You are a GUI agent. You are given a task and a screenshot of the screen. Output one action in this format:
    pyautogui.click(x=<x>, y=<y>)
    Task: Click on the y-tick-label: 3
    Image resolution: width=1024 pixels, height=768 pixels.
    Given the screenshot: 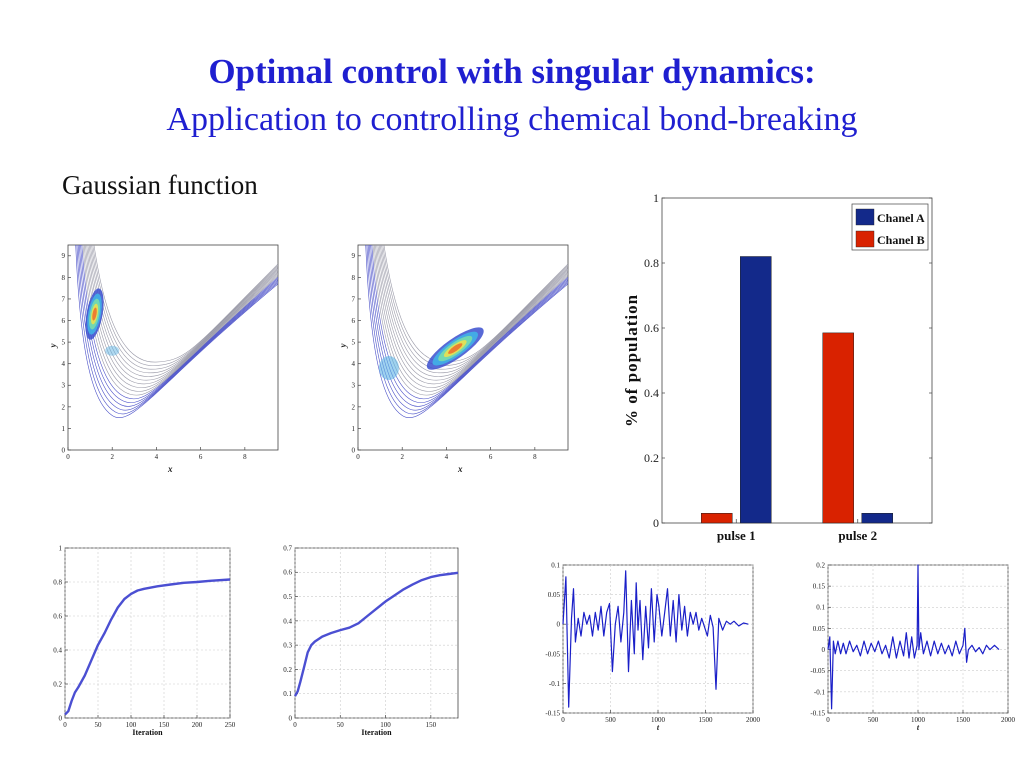 What is the action you would take?
    pyautogui.click(x=354, y=386)
    